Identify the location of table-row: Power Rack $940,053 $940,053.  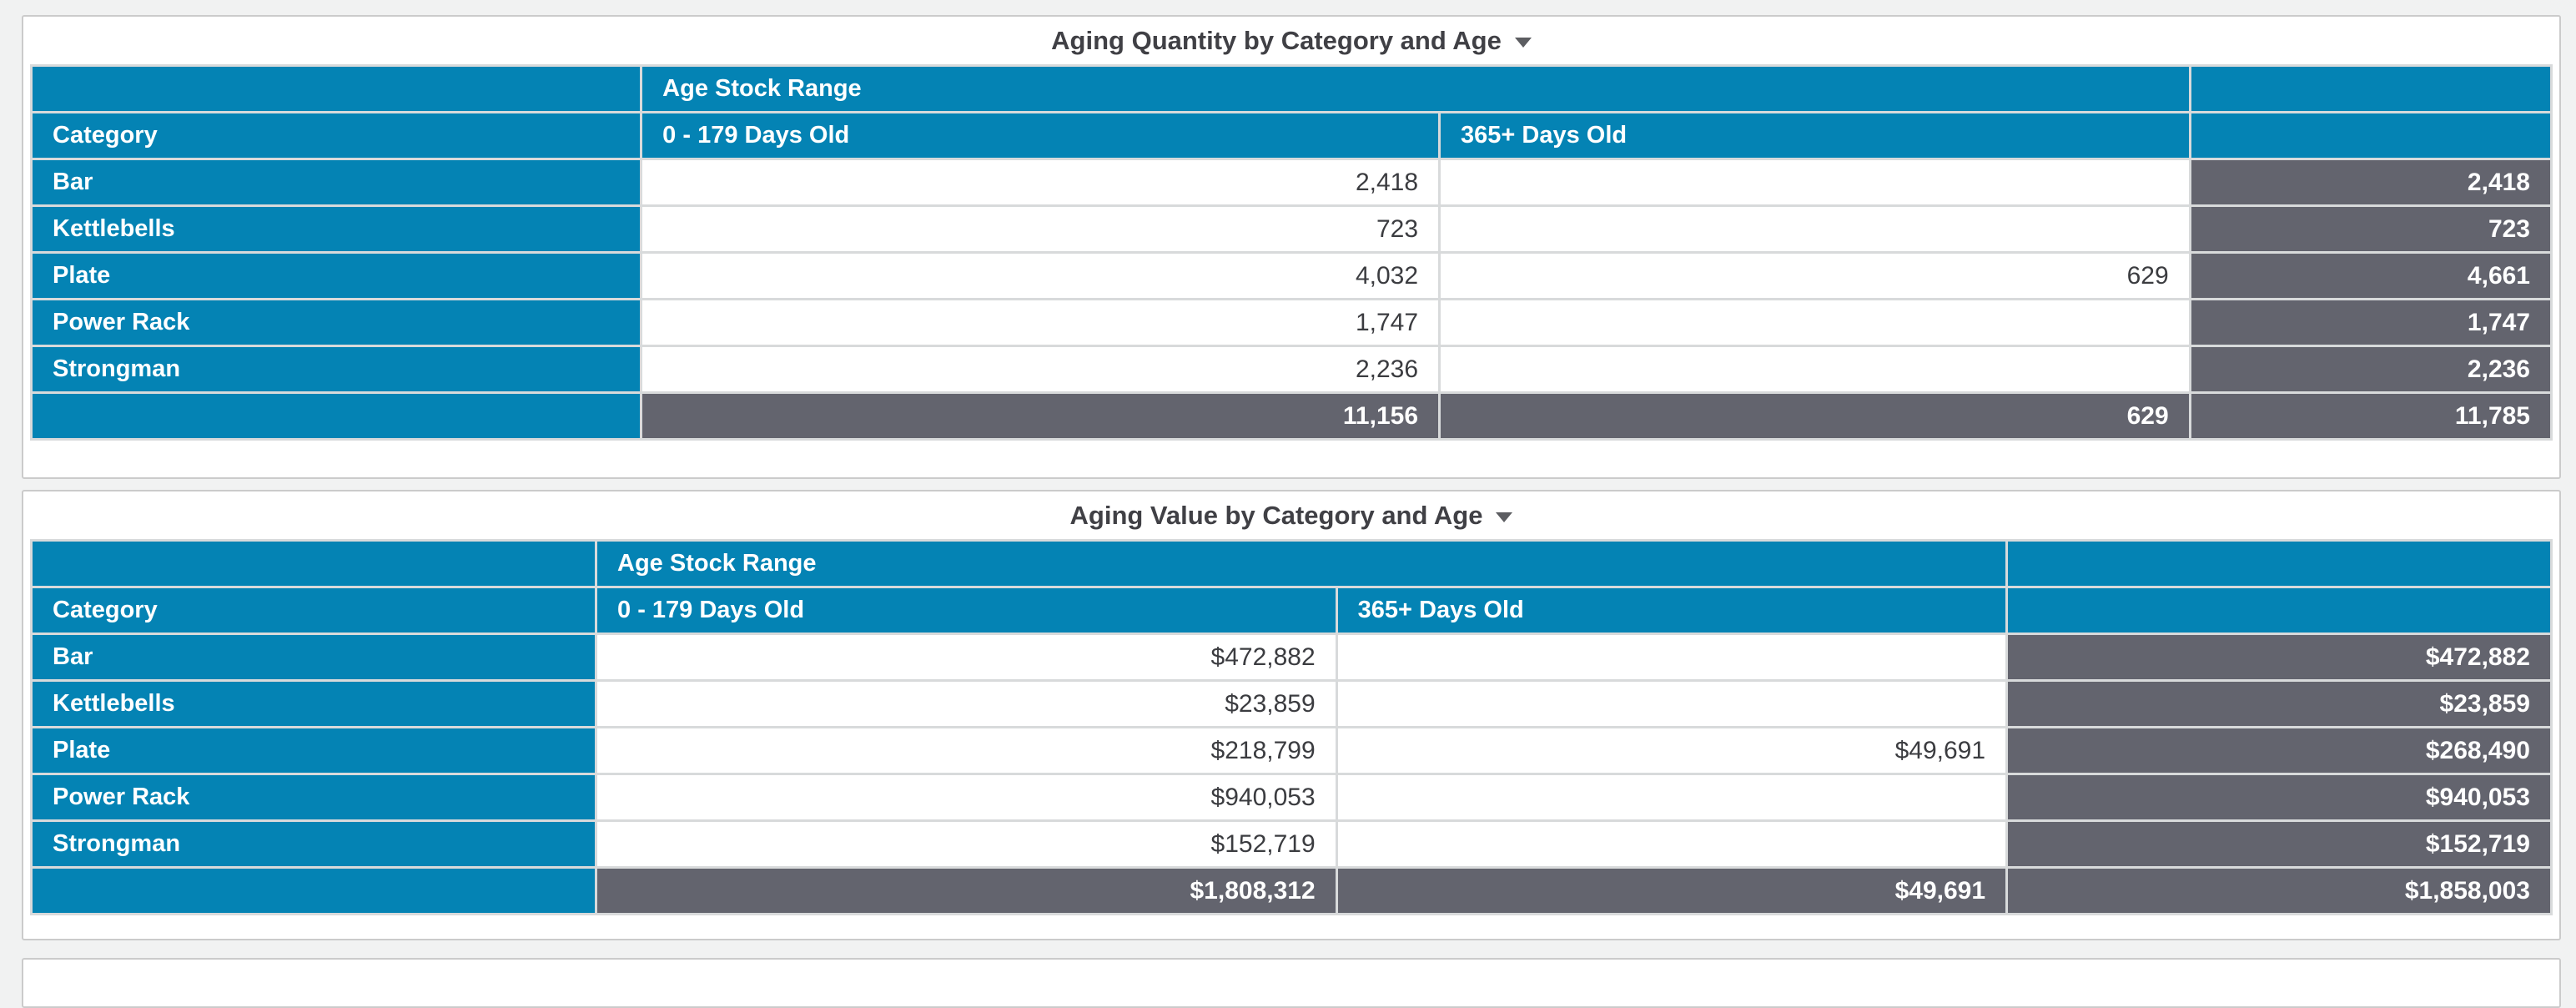
(1291, 797).